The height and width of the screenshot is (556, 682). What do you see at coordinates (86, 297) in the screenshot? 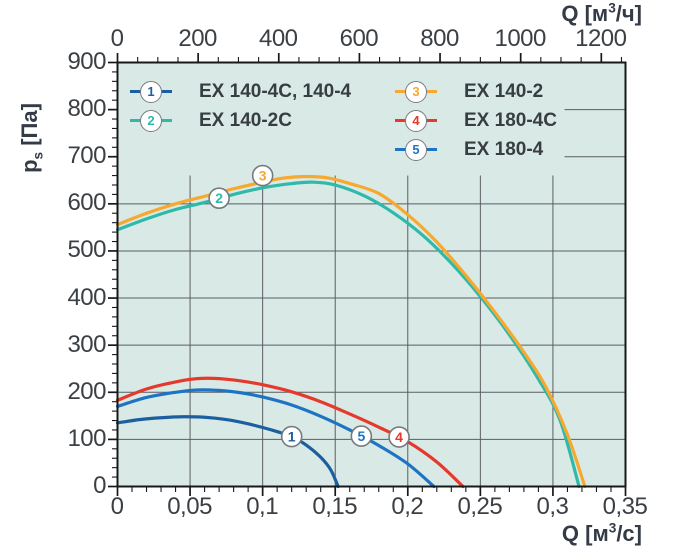
I see `y-axis-tick-label: 400` at bounding box center [86, 297].